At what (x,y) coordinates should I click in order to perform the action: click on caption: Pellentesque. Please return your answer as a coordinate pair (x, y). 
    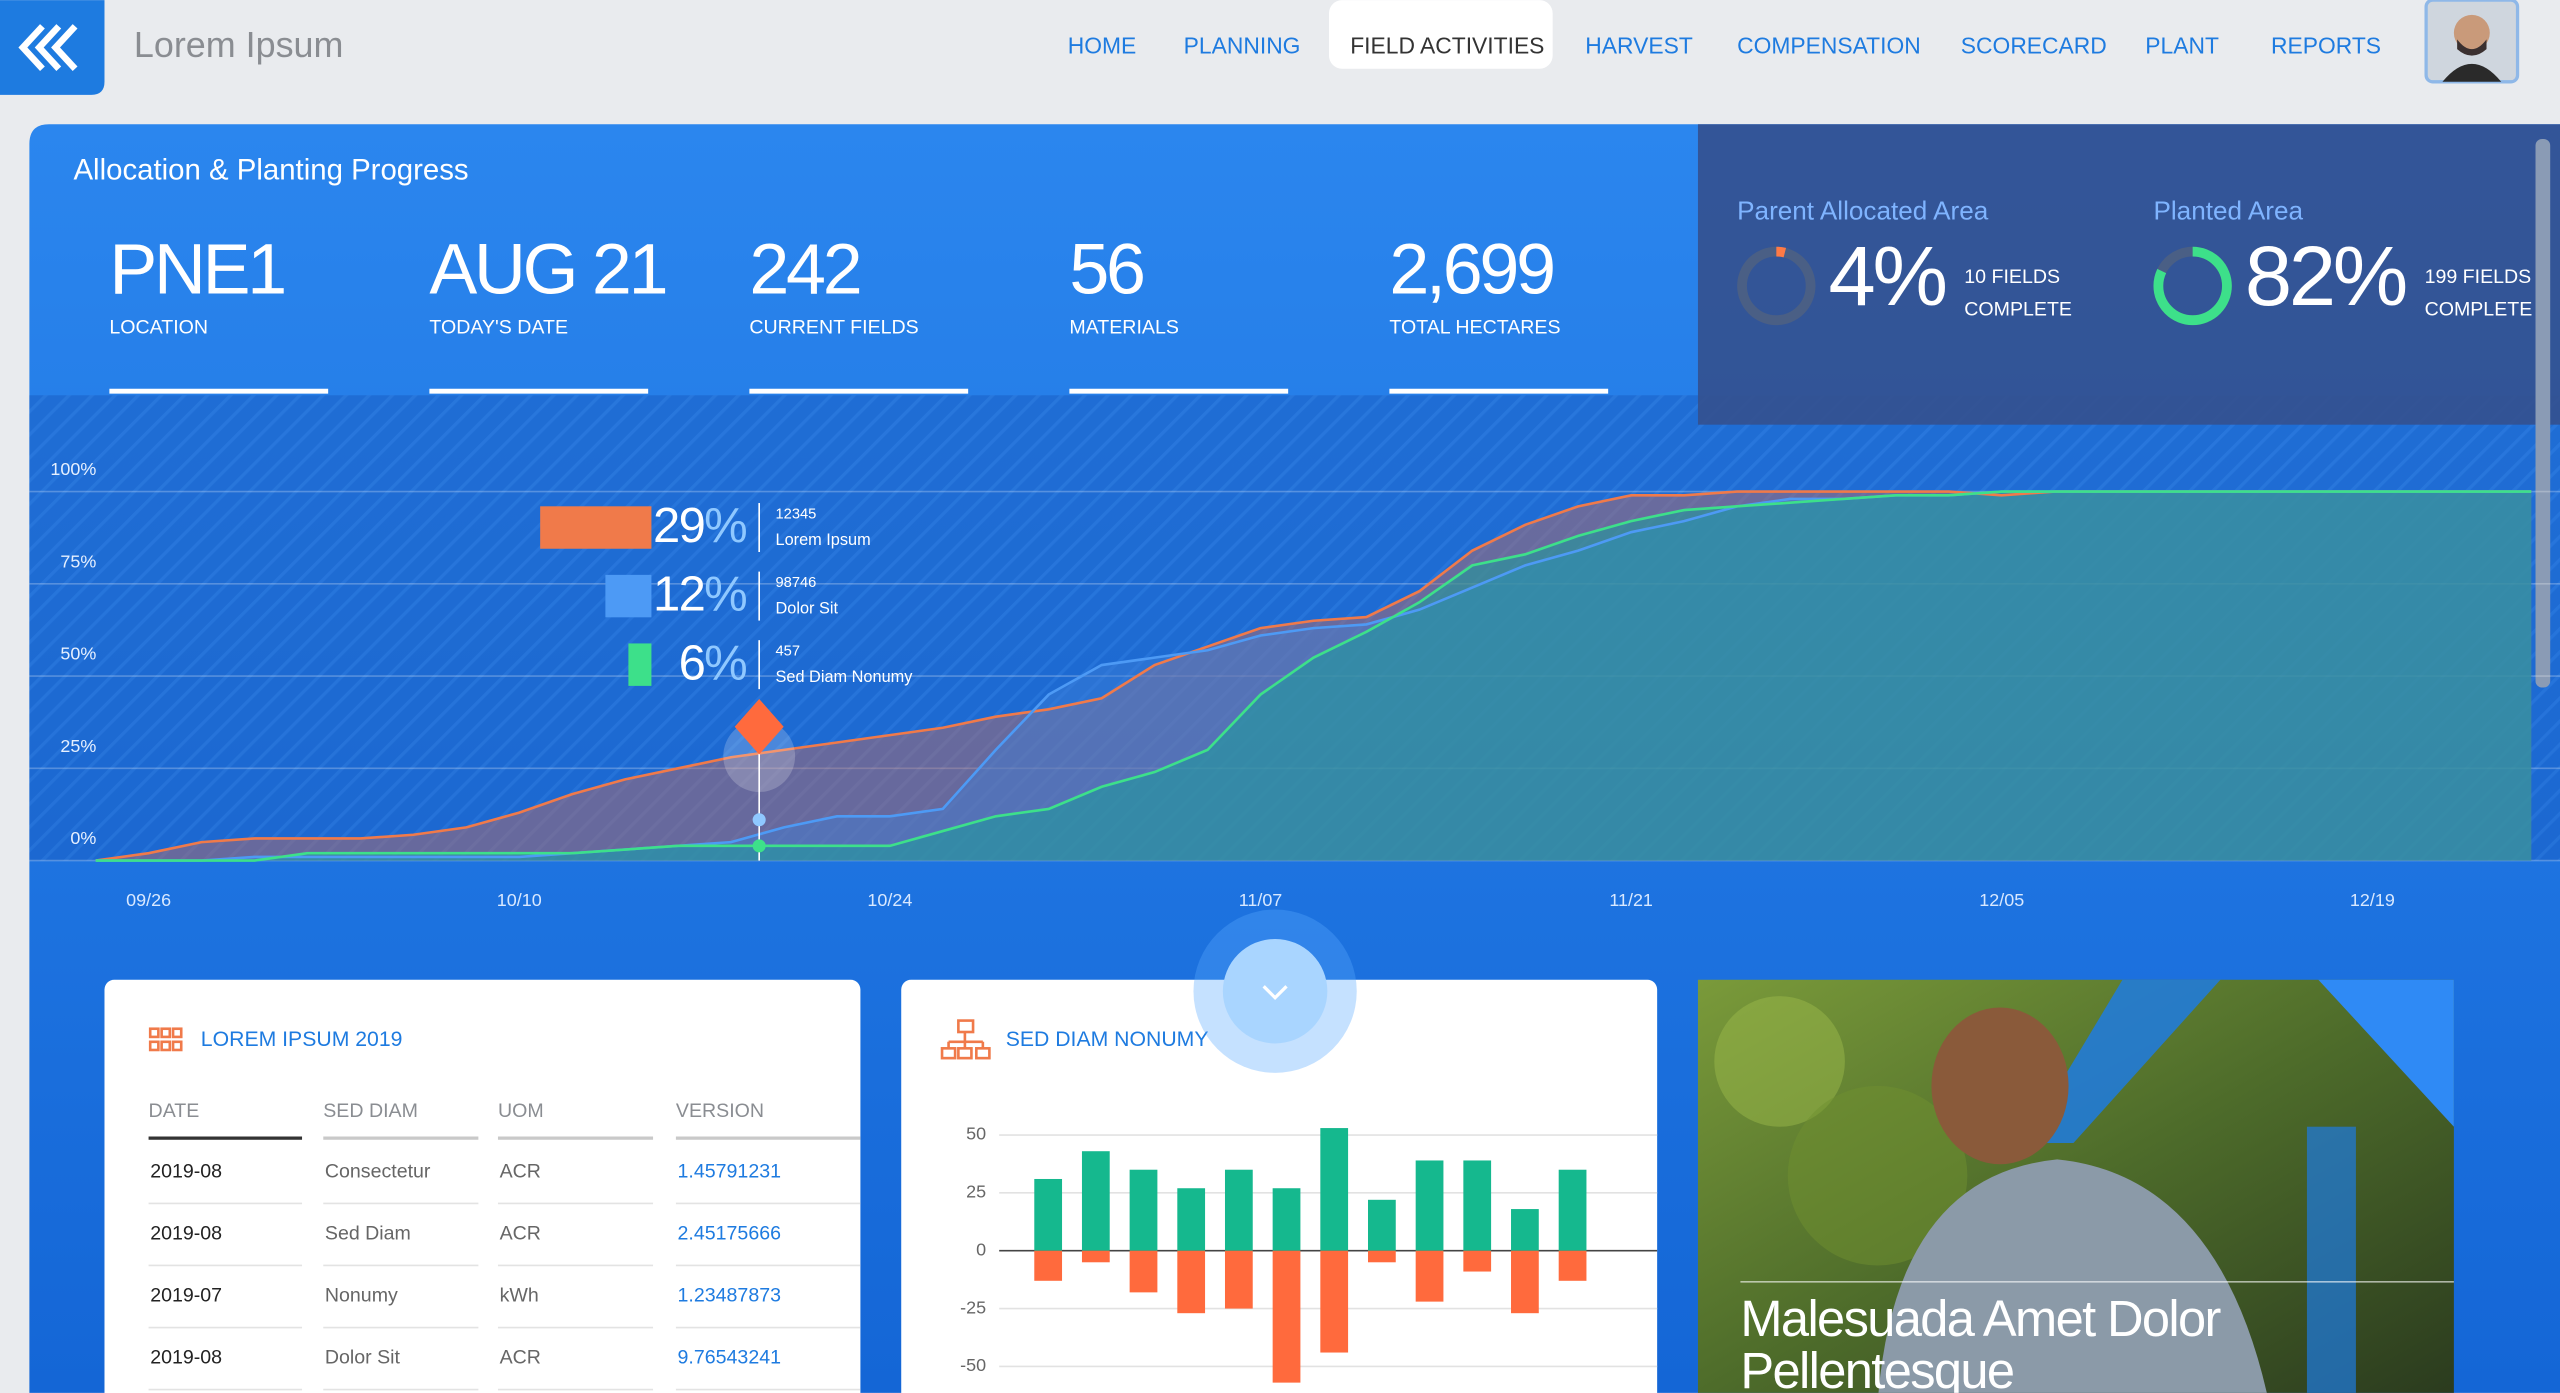
    Looking at the image, I should click on (1876, 1367).